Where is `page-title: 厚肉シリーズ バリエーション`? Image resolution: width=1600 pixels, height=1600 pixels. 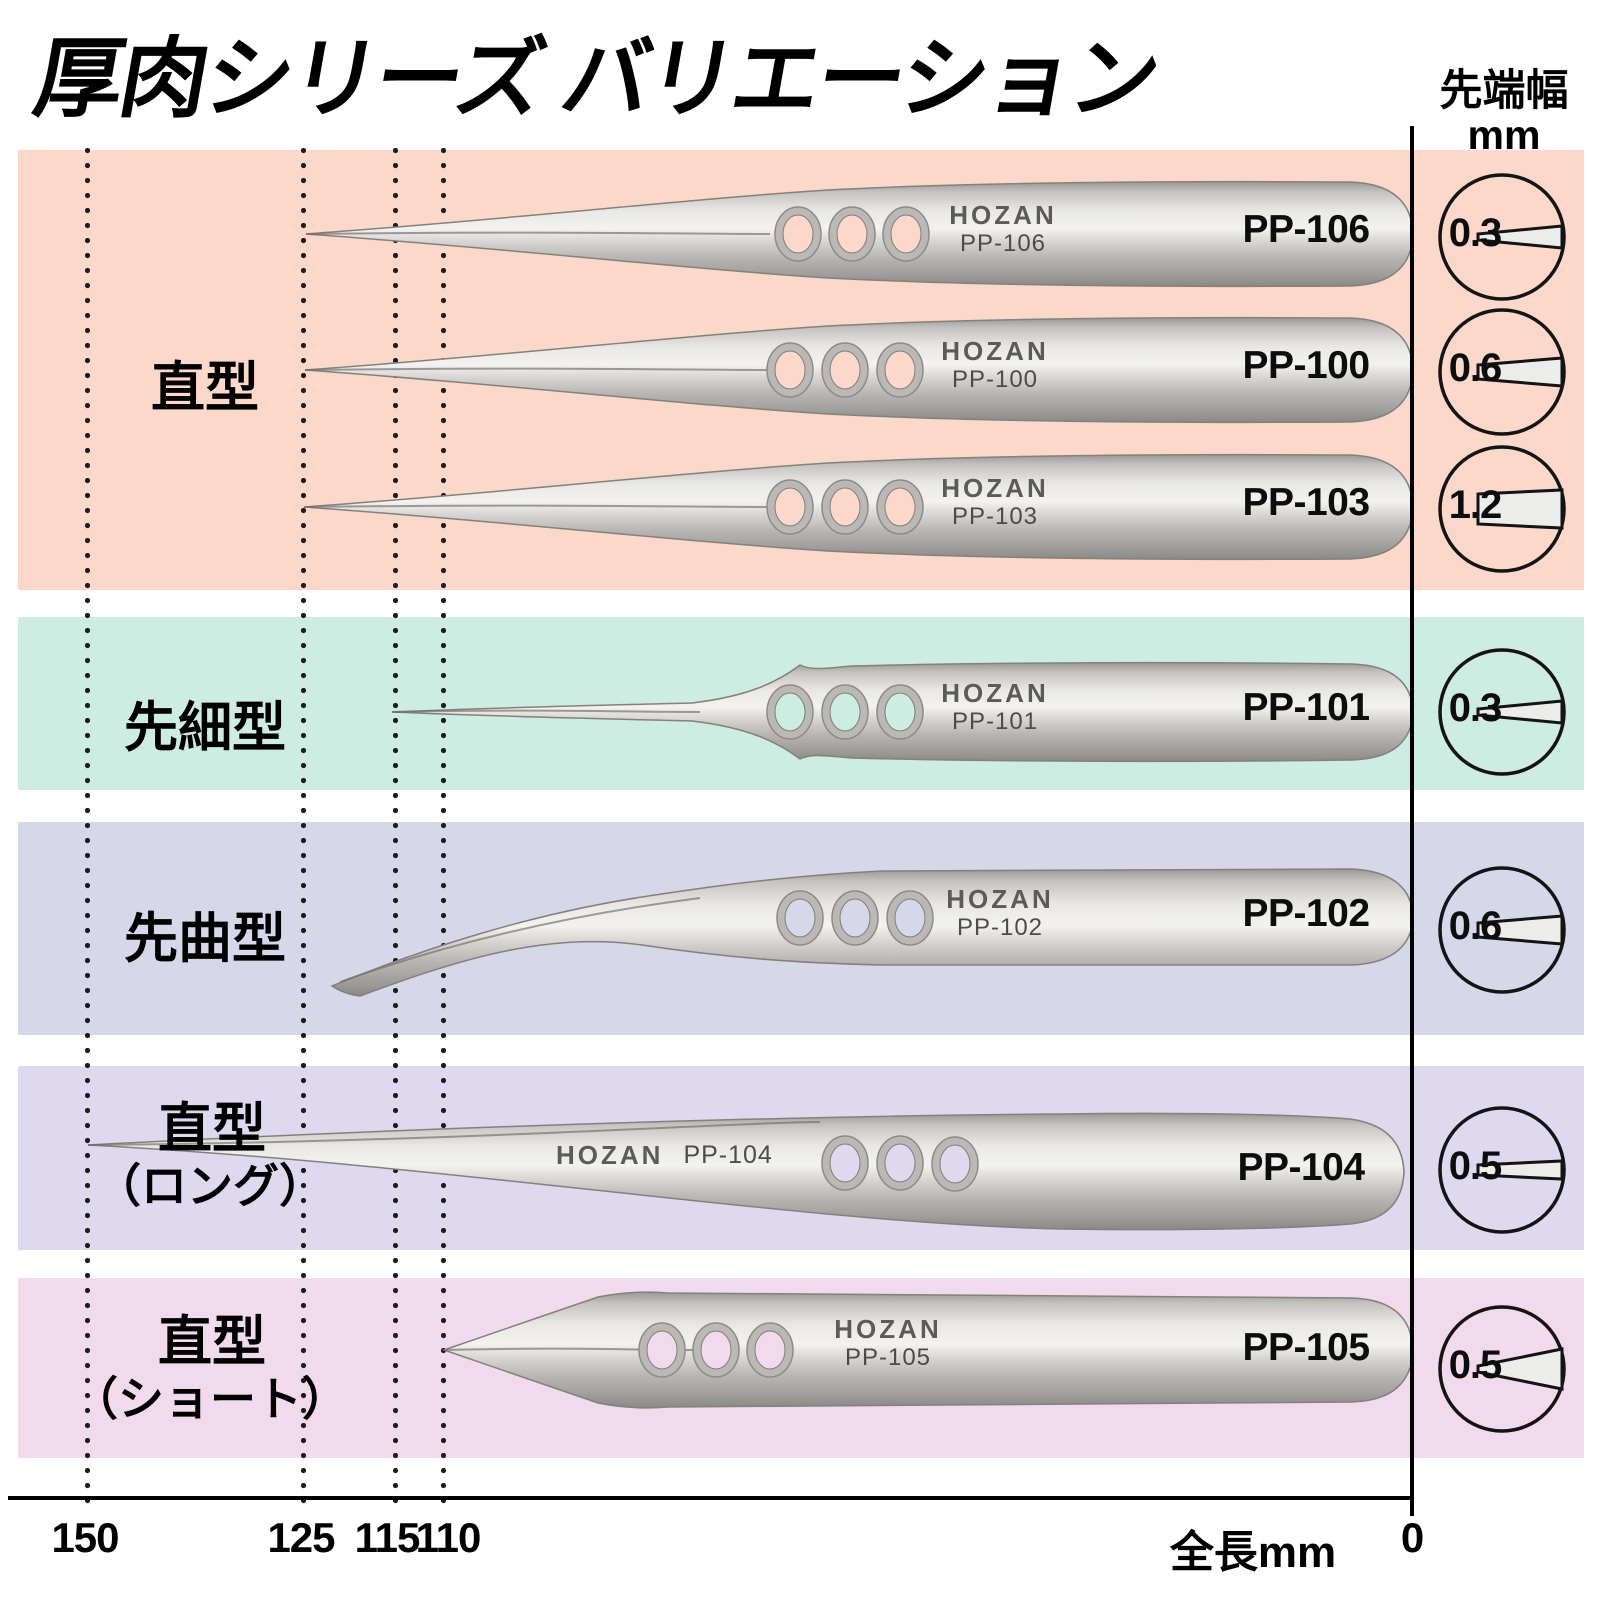
page-title: 厚肉シリーズ バリエーション is located at coordinates (596, 78).